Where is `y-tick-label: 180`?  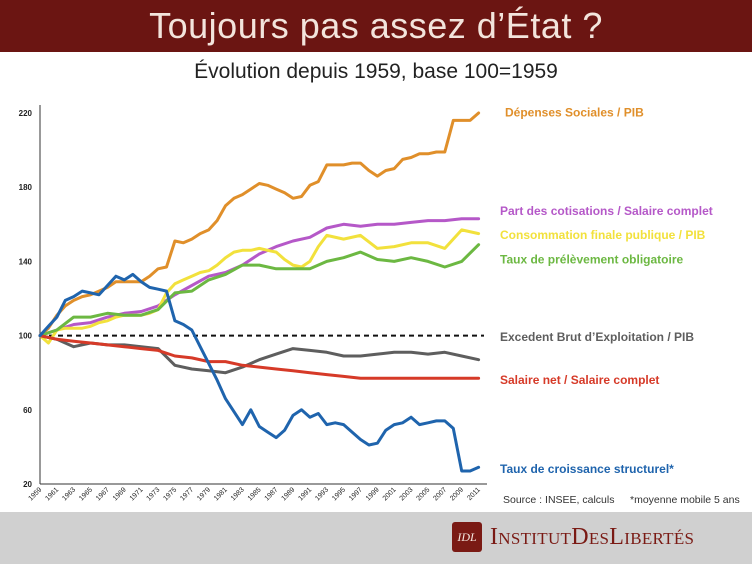 y-tick-label: 180 is located at coordinates (26, 187).